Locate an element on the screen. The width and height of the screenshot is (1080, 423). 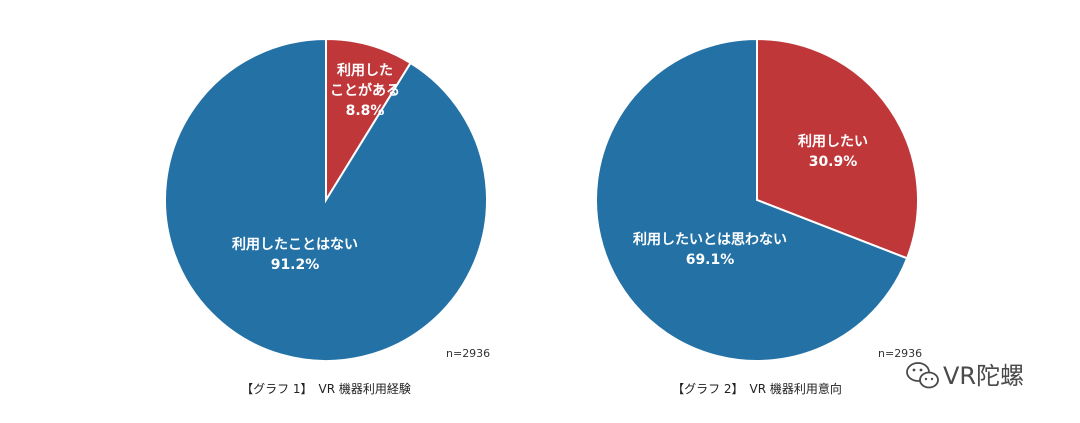
slice-value-label: 8.8% is located at coordinates (365, 111).